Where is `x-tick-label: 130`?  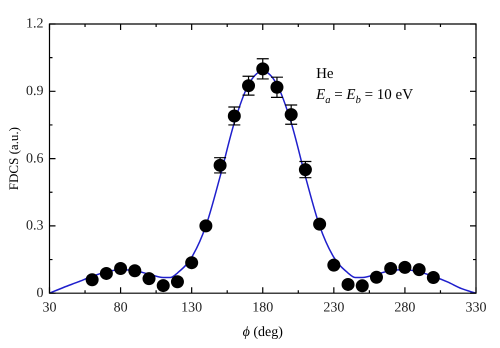
x-tick-label: 130 is located at coordinates (191, 308).